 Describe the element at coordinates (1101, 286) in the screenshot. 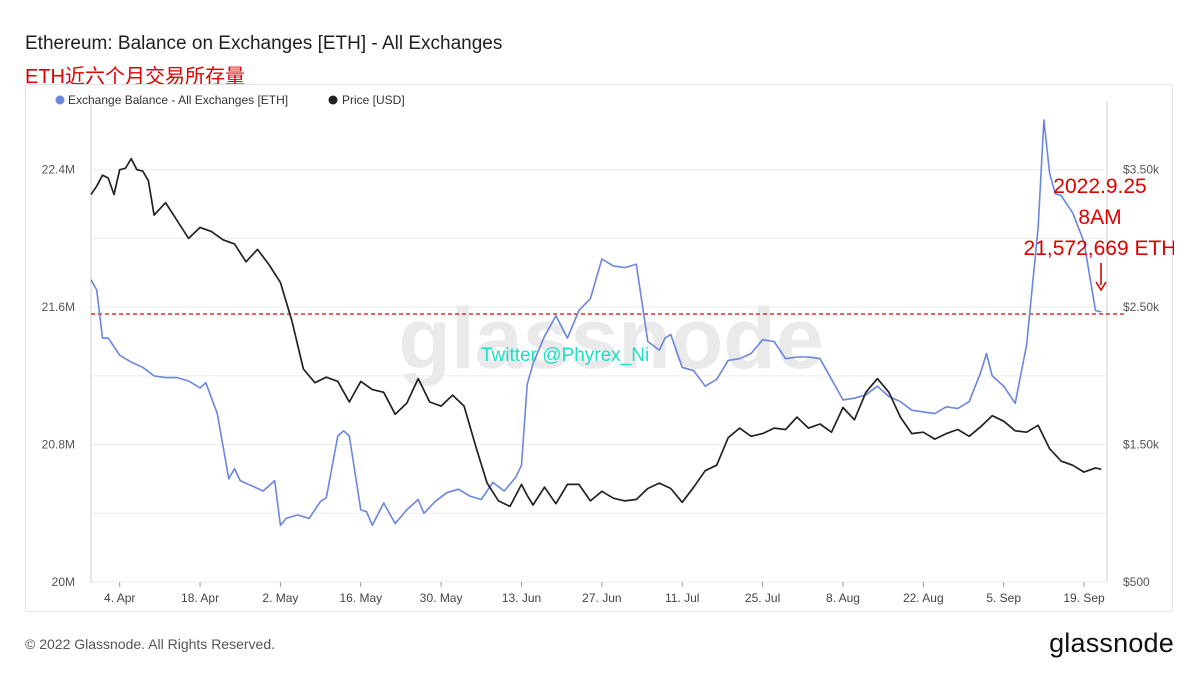

I see `annotation-arrow-head-icon` at that location.